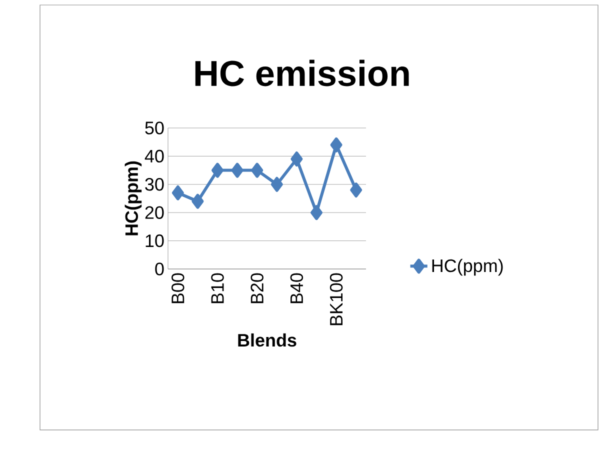 The width and height of the screenshot is (615, 465). Describe the element at coordinates (154, 212) in the screenshot. I see `y-tick-label: 20` at that location.